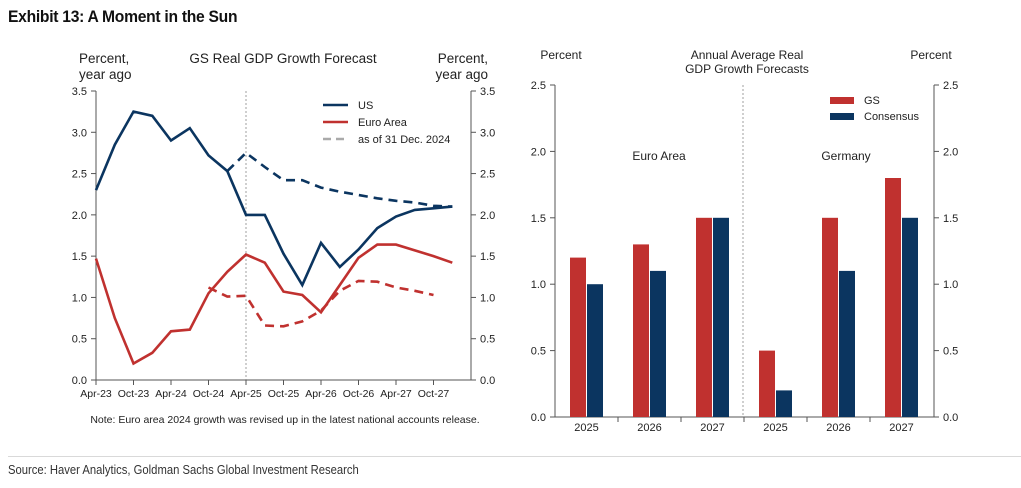  I want to click on legend-label-euro: Euro Area, so click(383, 123).